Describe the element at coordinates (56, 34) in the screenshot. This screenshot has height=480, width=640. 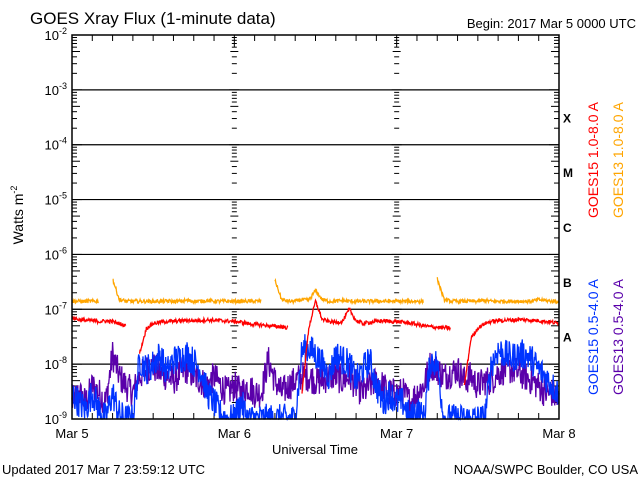
I see `y-tick-label: 10⁻²` at that location.